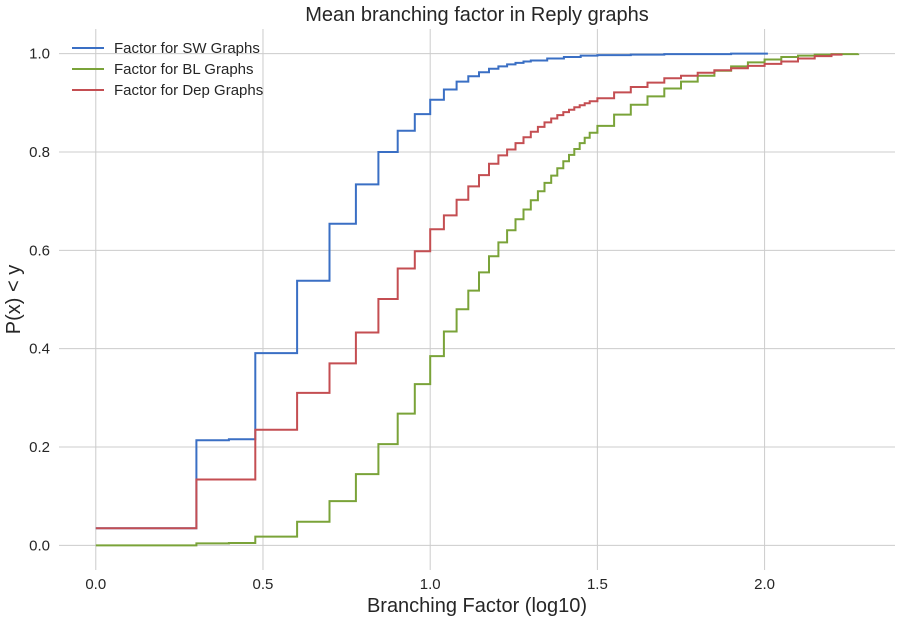 This screenshot has width=902, height=622. I want to click on y-tick-label: 0.2, so click(39, 447).